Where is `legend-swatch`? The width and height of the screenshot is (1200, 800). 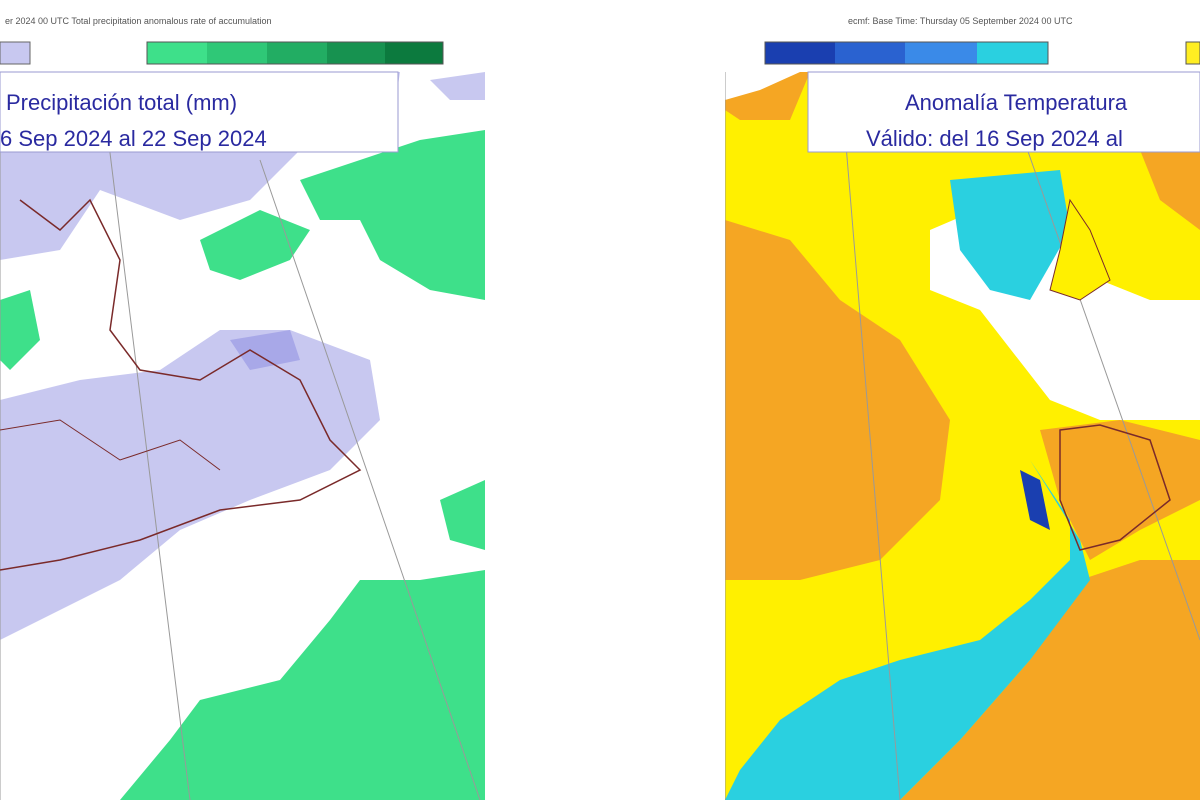
legend-swatch is located at coordinates (15, 53).